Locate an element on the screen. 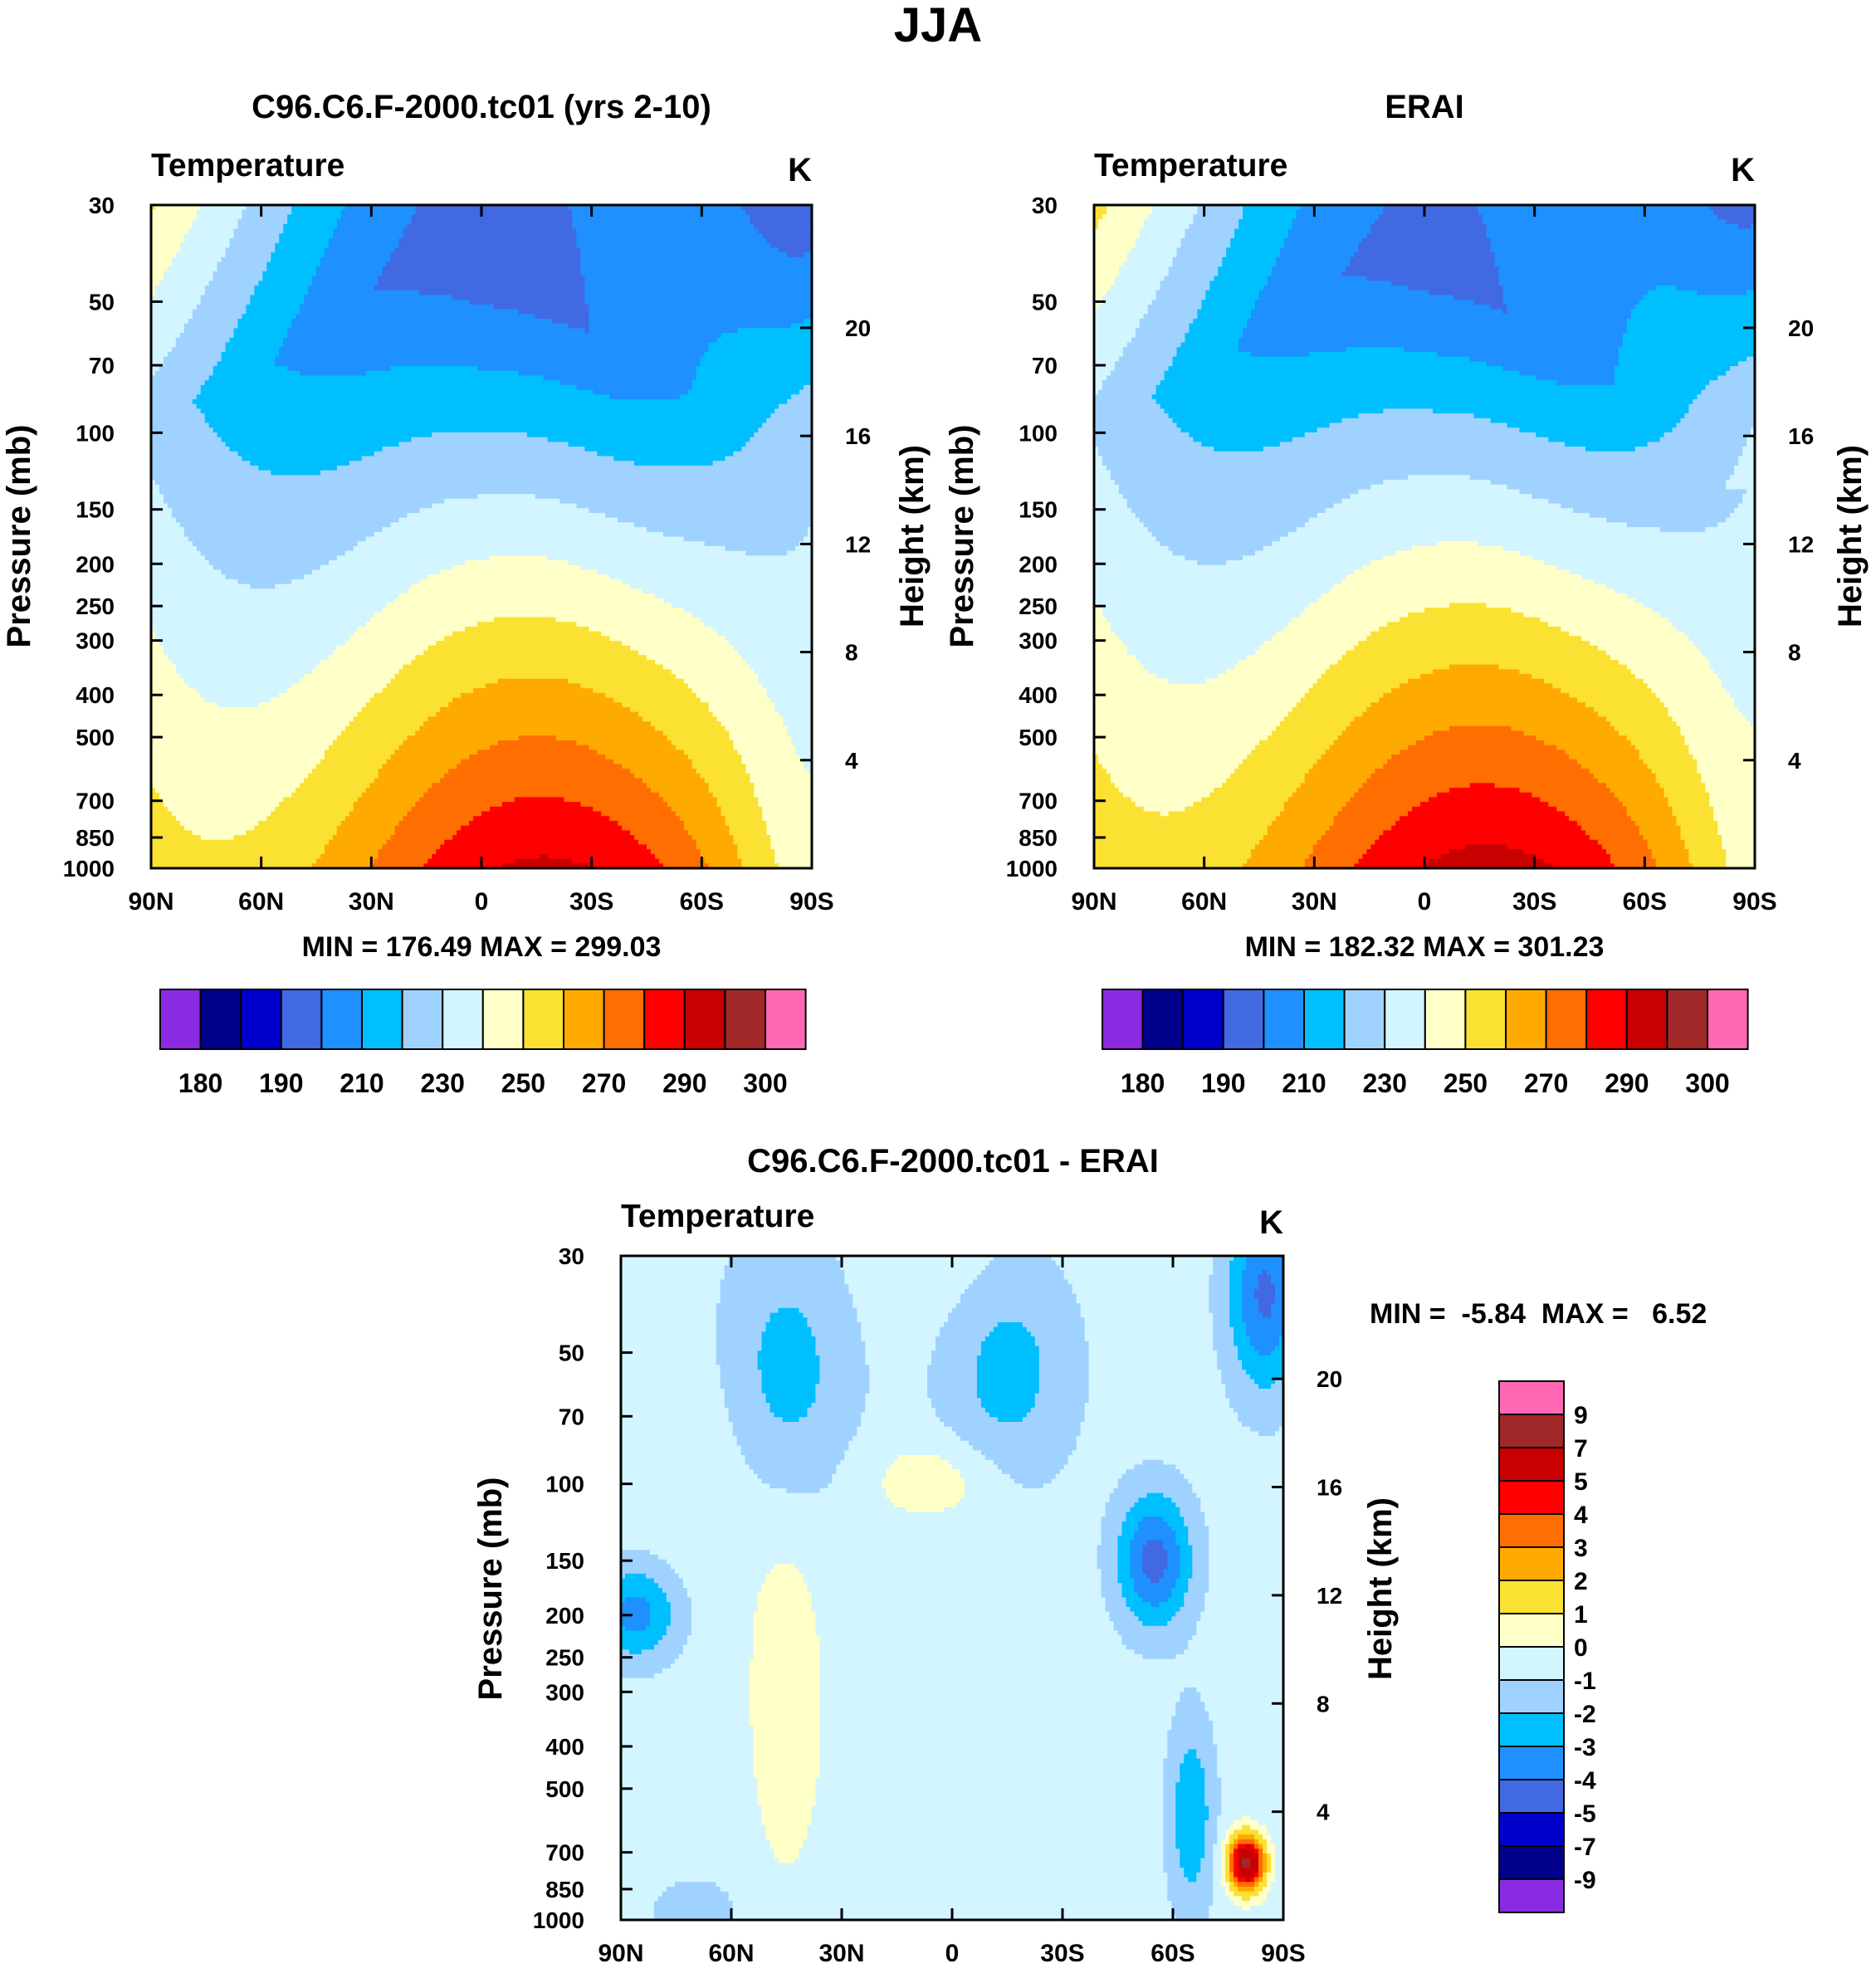 Image resolution: width=1876 pixels, height=1978 pixels. y-tick-label: 1000 is located at coordinates (89, 869).